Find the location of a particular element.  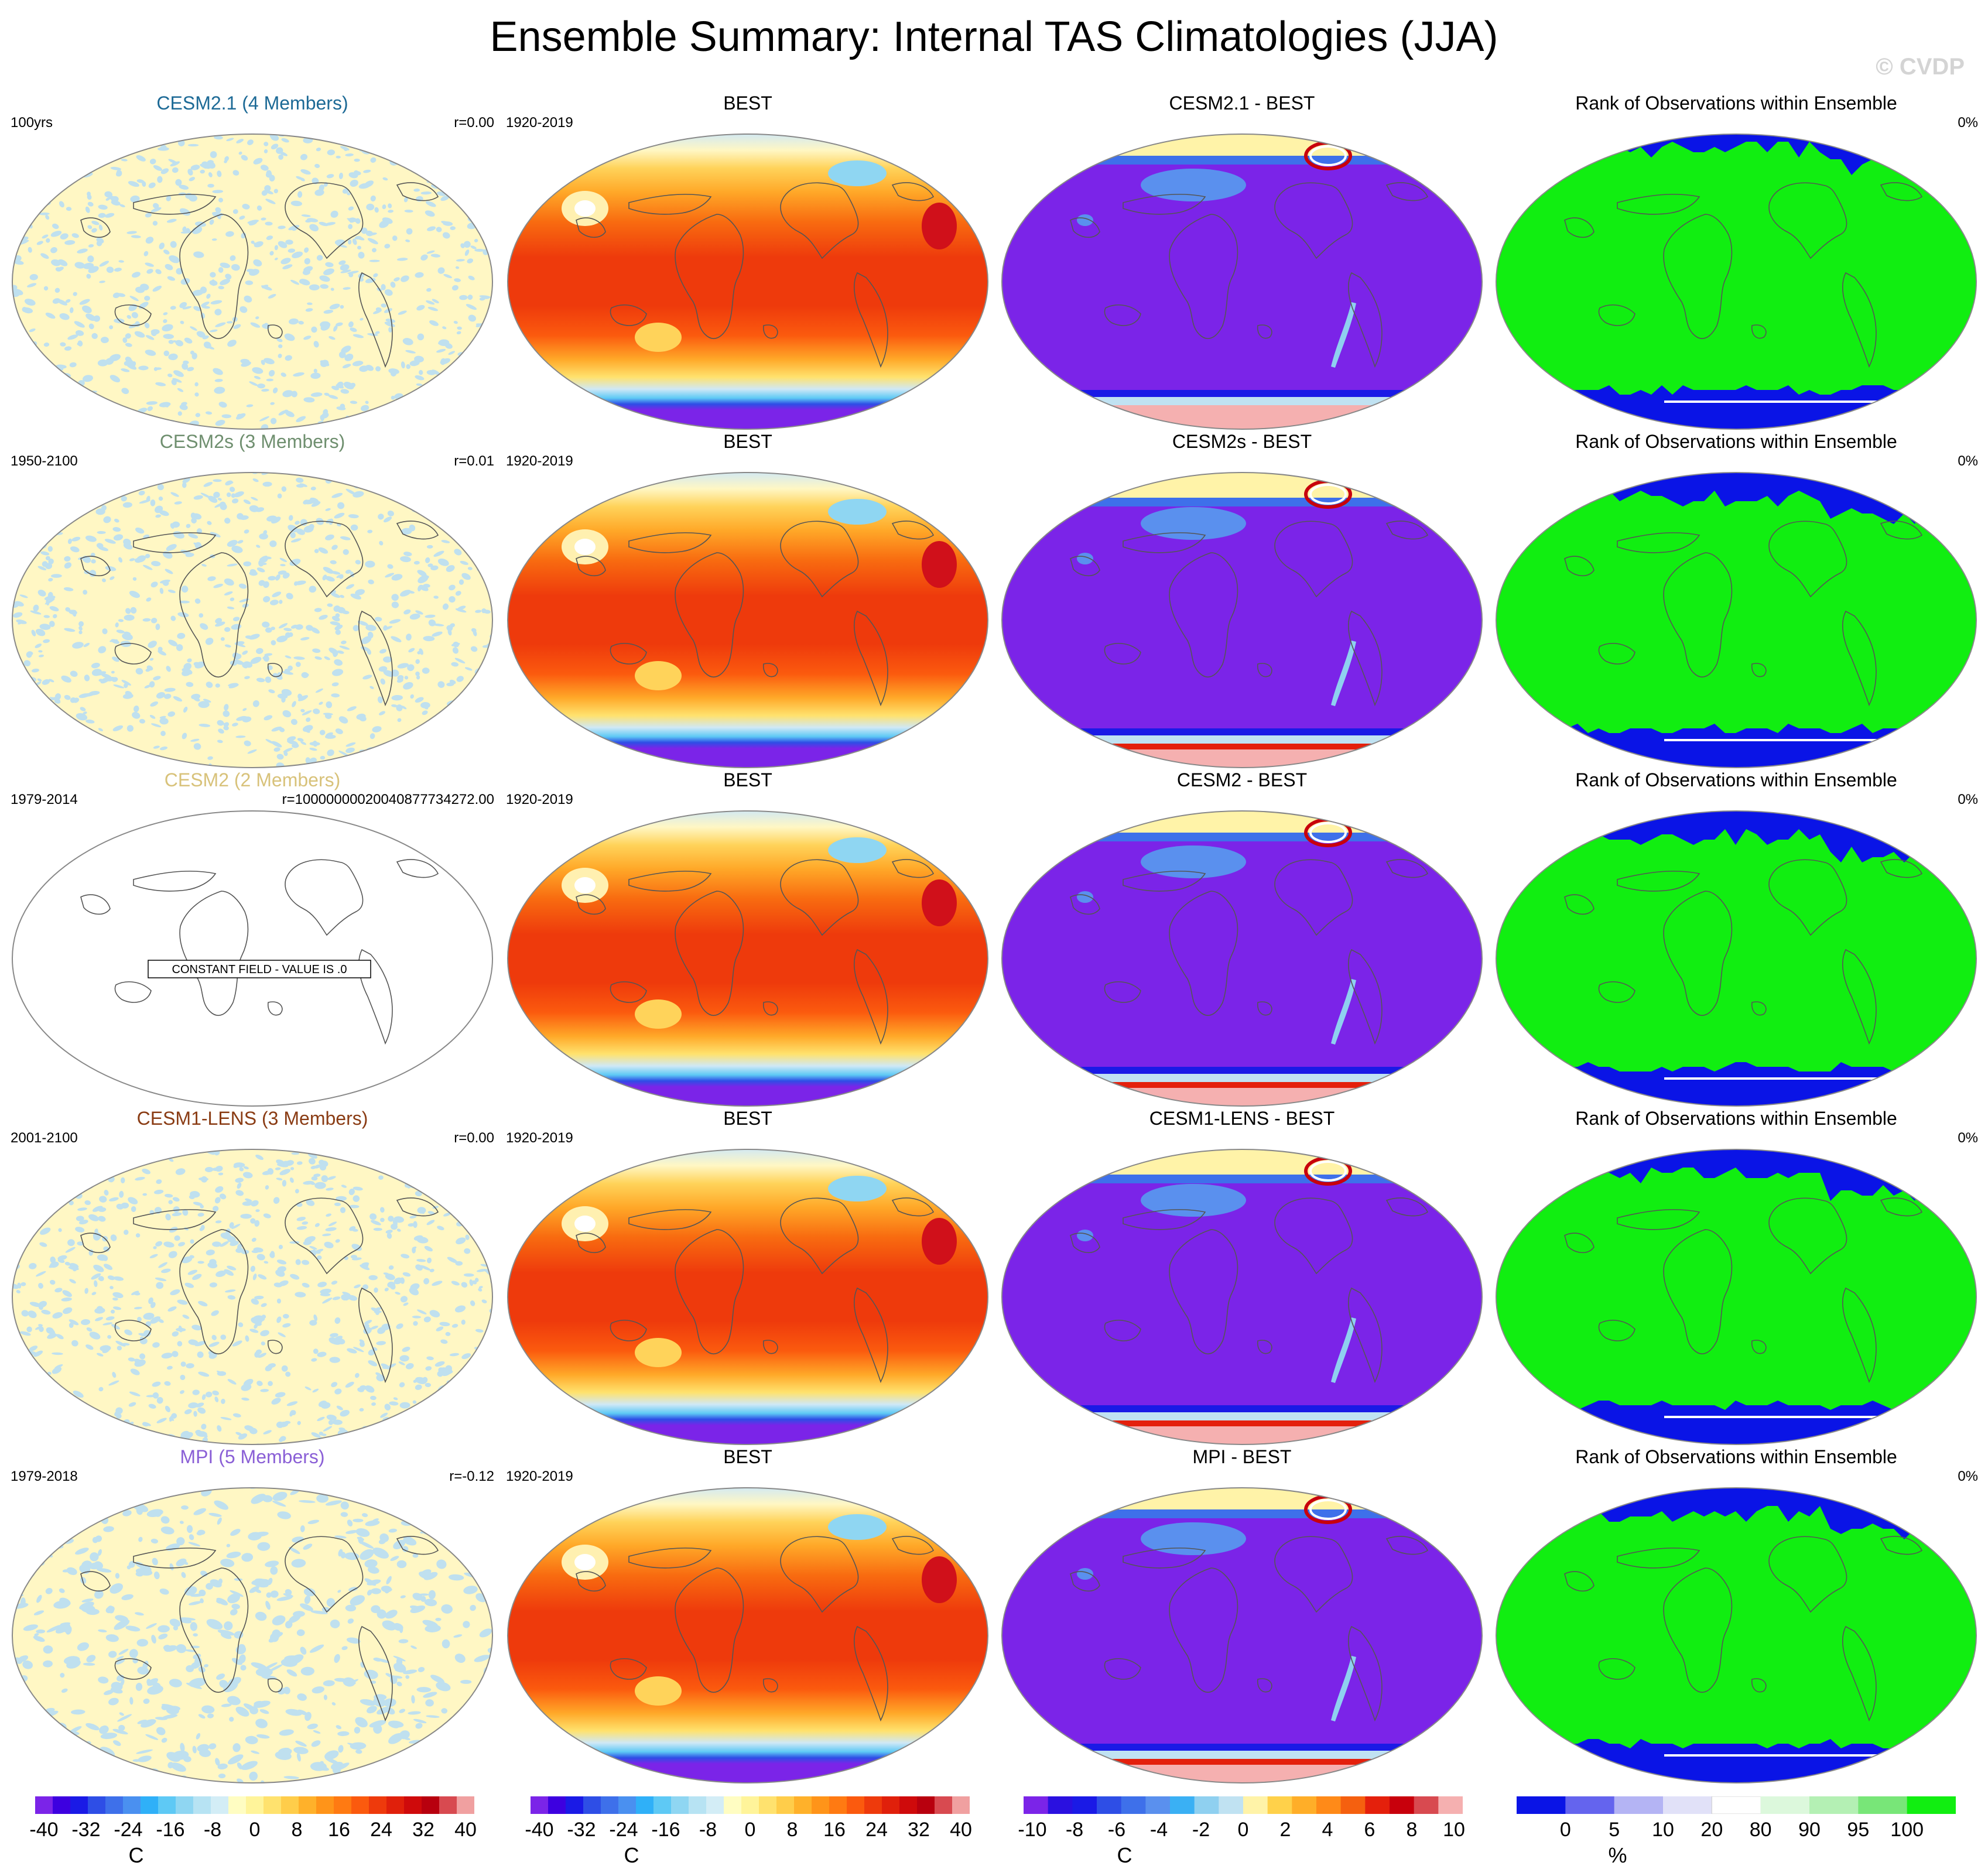

colorbar-ens is located at coordinates (254, 1805).